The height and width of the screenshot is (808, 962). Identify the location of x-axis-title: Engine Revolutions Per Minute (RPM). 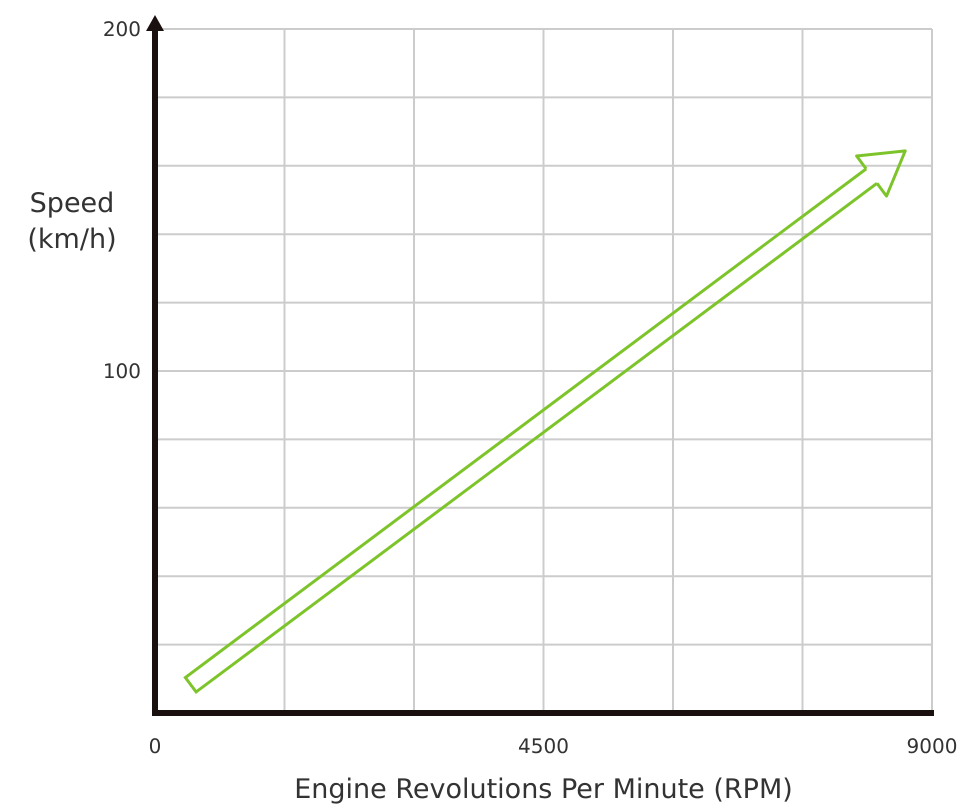
(543, 789).